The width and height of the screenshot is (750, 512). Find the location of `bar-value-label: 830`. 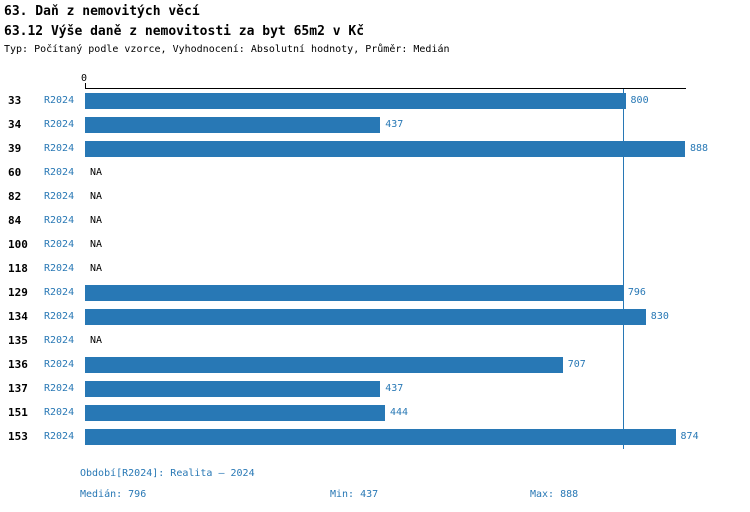

bar-value-label: 830 is located at coordinates (659, 316).